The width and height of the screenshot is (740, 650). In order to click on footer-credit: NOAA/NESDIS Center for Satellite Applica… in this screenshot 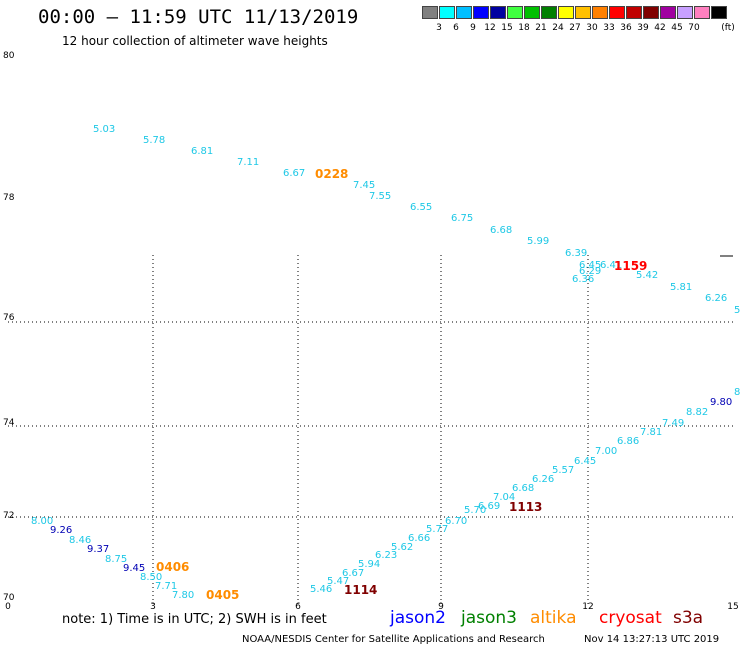, I will do `click(393, 639)`.